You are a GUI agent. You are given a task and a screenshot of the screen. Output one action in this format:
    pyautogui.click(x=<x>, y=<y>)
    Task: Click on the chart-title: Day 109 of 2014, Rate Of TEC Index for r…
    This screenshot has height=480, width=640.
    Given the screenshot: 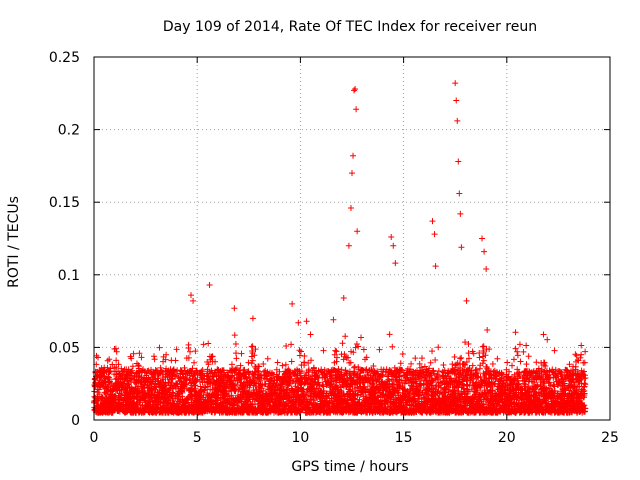 What is the action you would take?
    pyautogui.click(x=350, y=27)
    